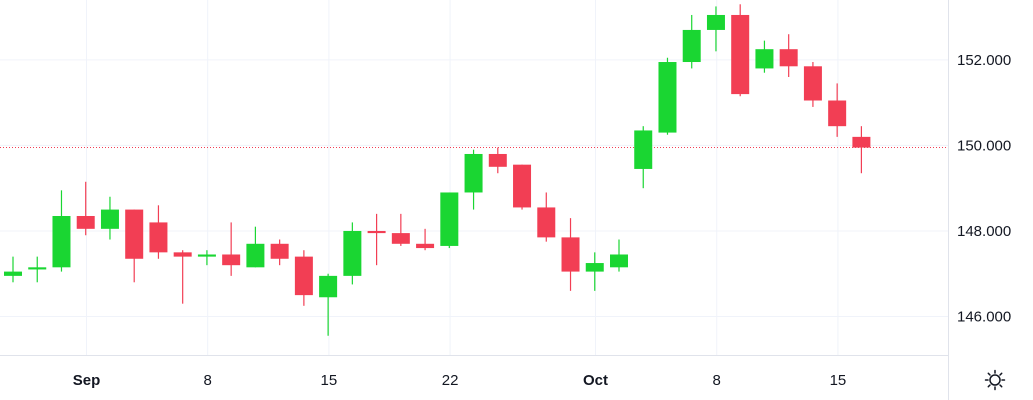 This screenshot has width=1033, height=400. Describe the element at coordinates (984, 317) in the screenshot. I see `y-tick-label: 146.000` at that location.